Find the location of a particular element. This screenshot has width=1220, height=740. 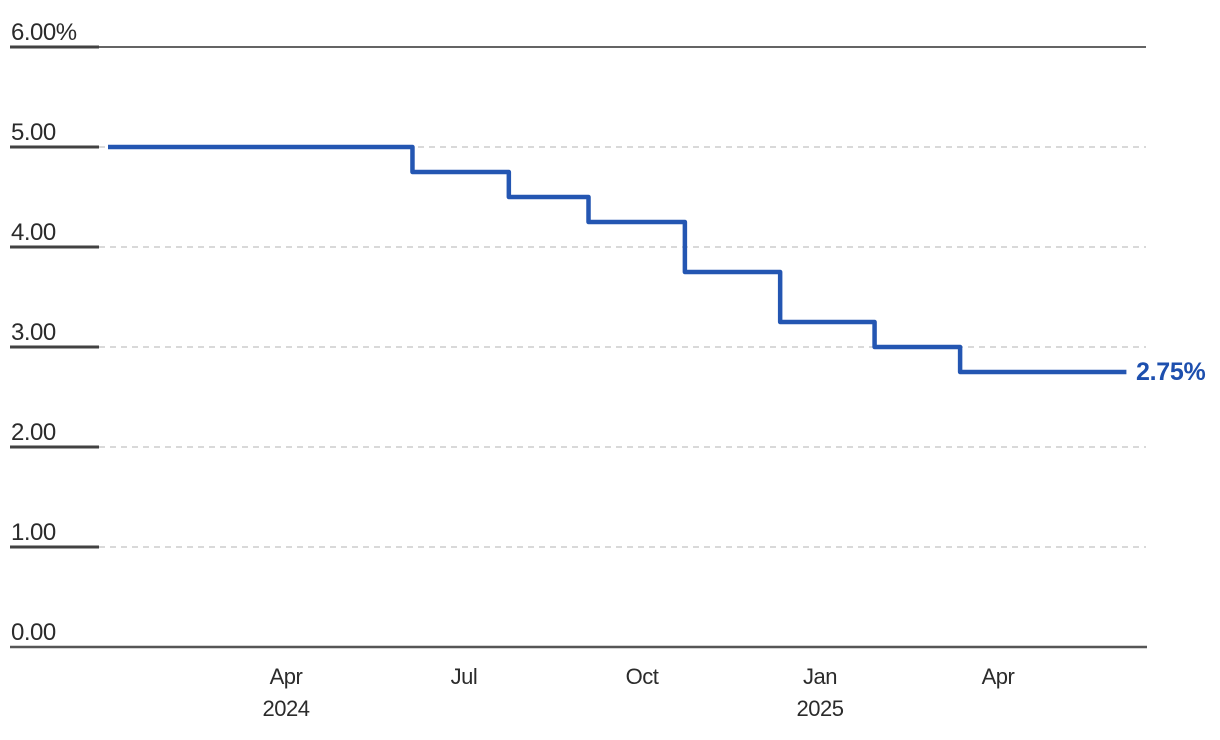

y-tick-label: 4.00 is located at coordinates (33, 232).